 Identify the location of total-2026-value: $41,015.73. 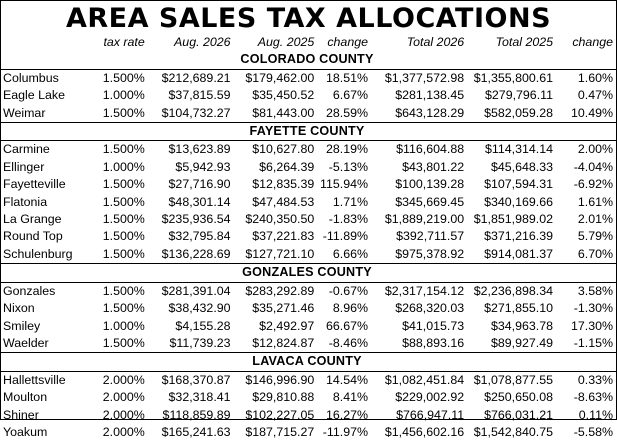
(433, 325).